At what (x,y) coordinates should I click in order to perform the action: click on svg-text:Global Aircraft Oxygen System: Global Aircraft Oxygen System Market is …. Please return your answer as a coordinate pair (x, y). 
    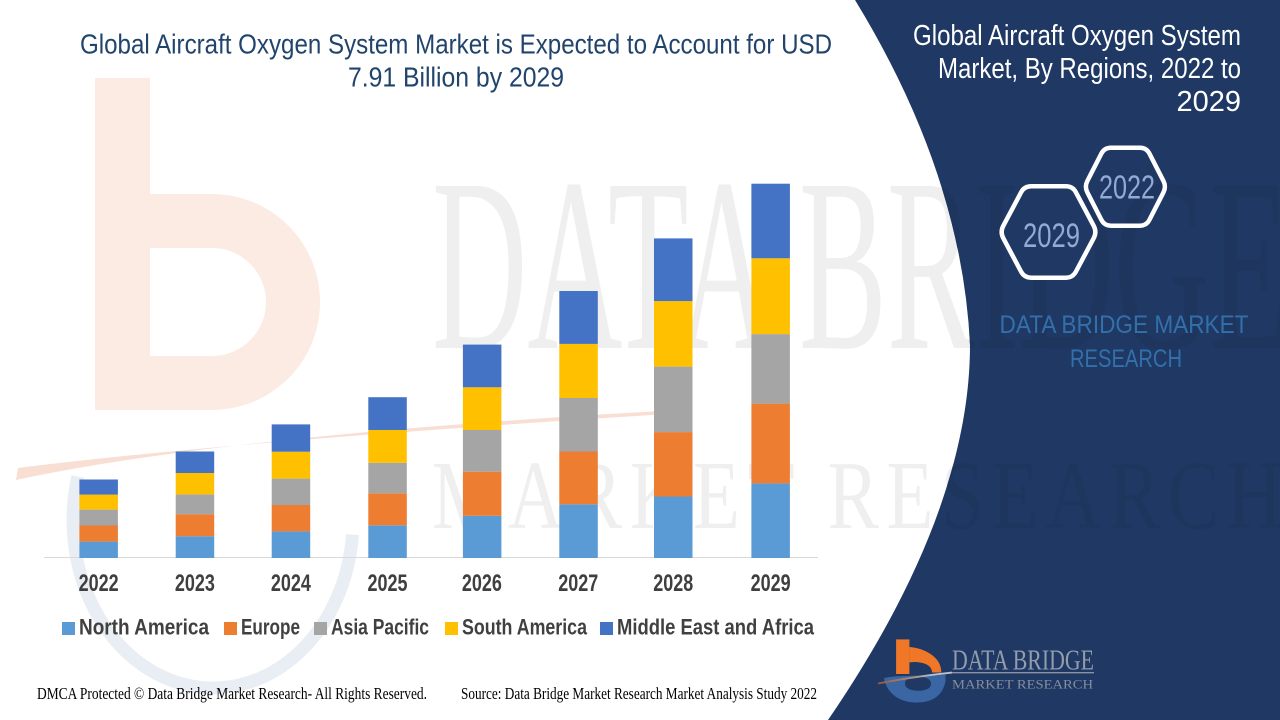
    Looking at the image, I should click on (456, 44).